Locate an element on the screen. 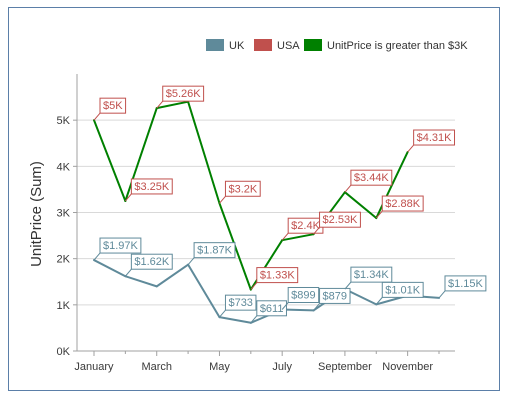  y-tick-label-0: 0K is located at coordinates (64, 352).